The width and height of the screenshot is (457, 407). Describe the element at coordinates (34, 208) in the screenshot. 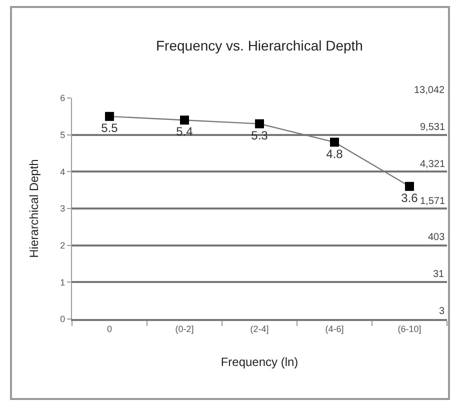

I see `y-axis-title: Hierarchical Depth` at that location.